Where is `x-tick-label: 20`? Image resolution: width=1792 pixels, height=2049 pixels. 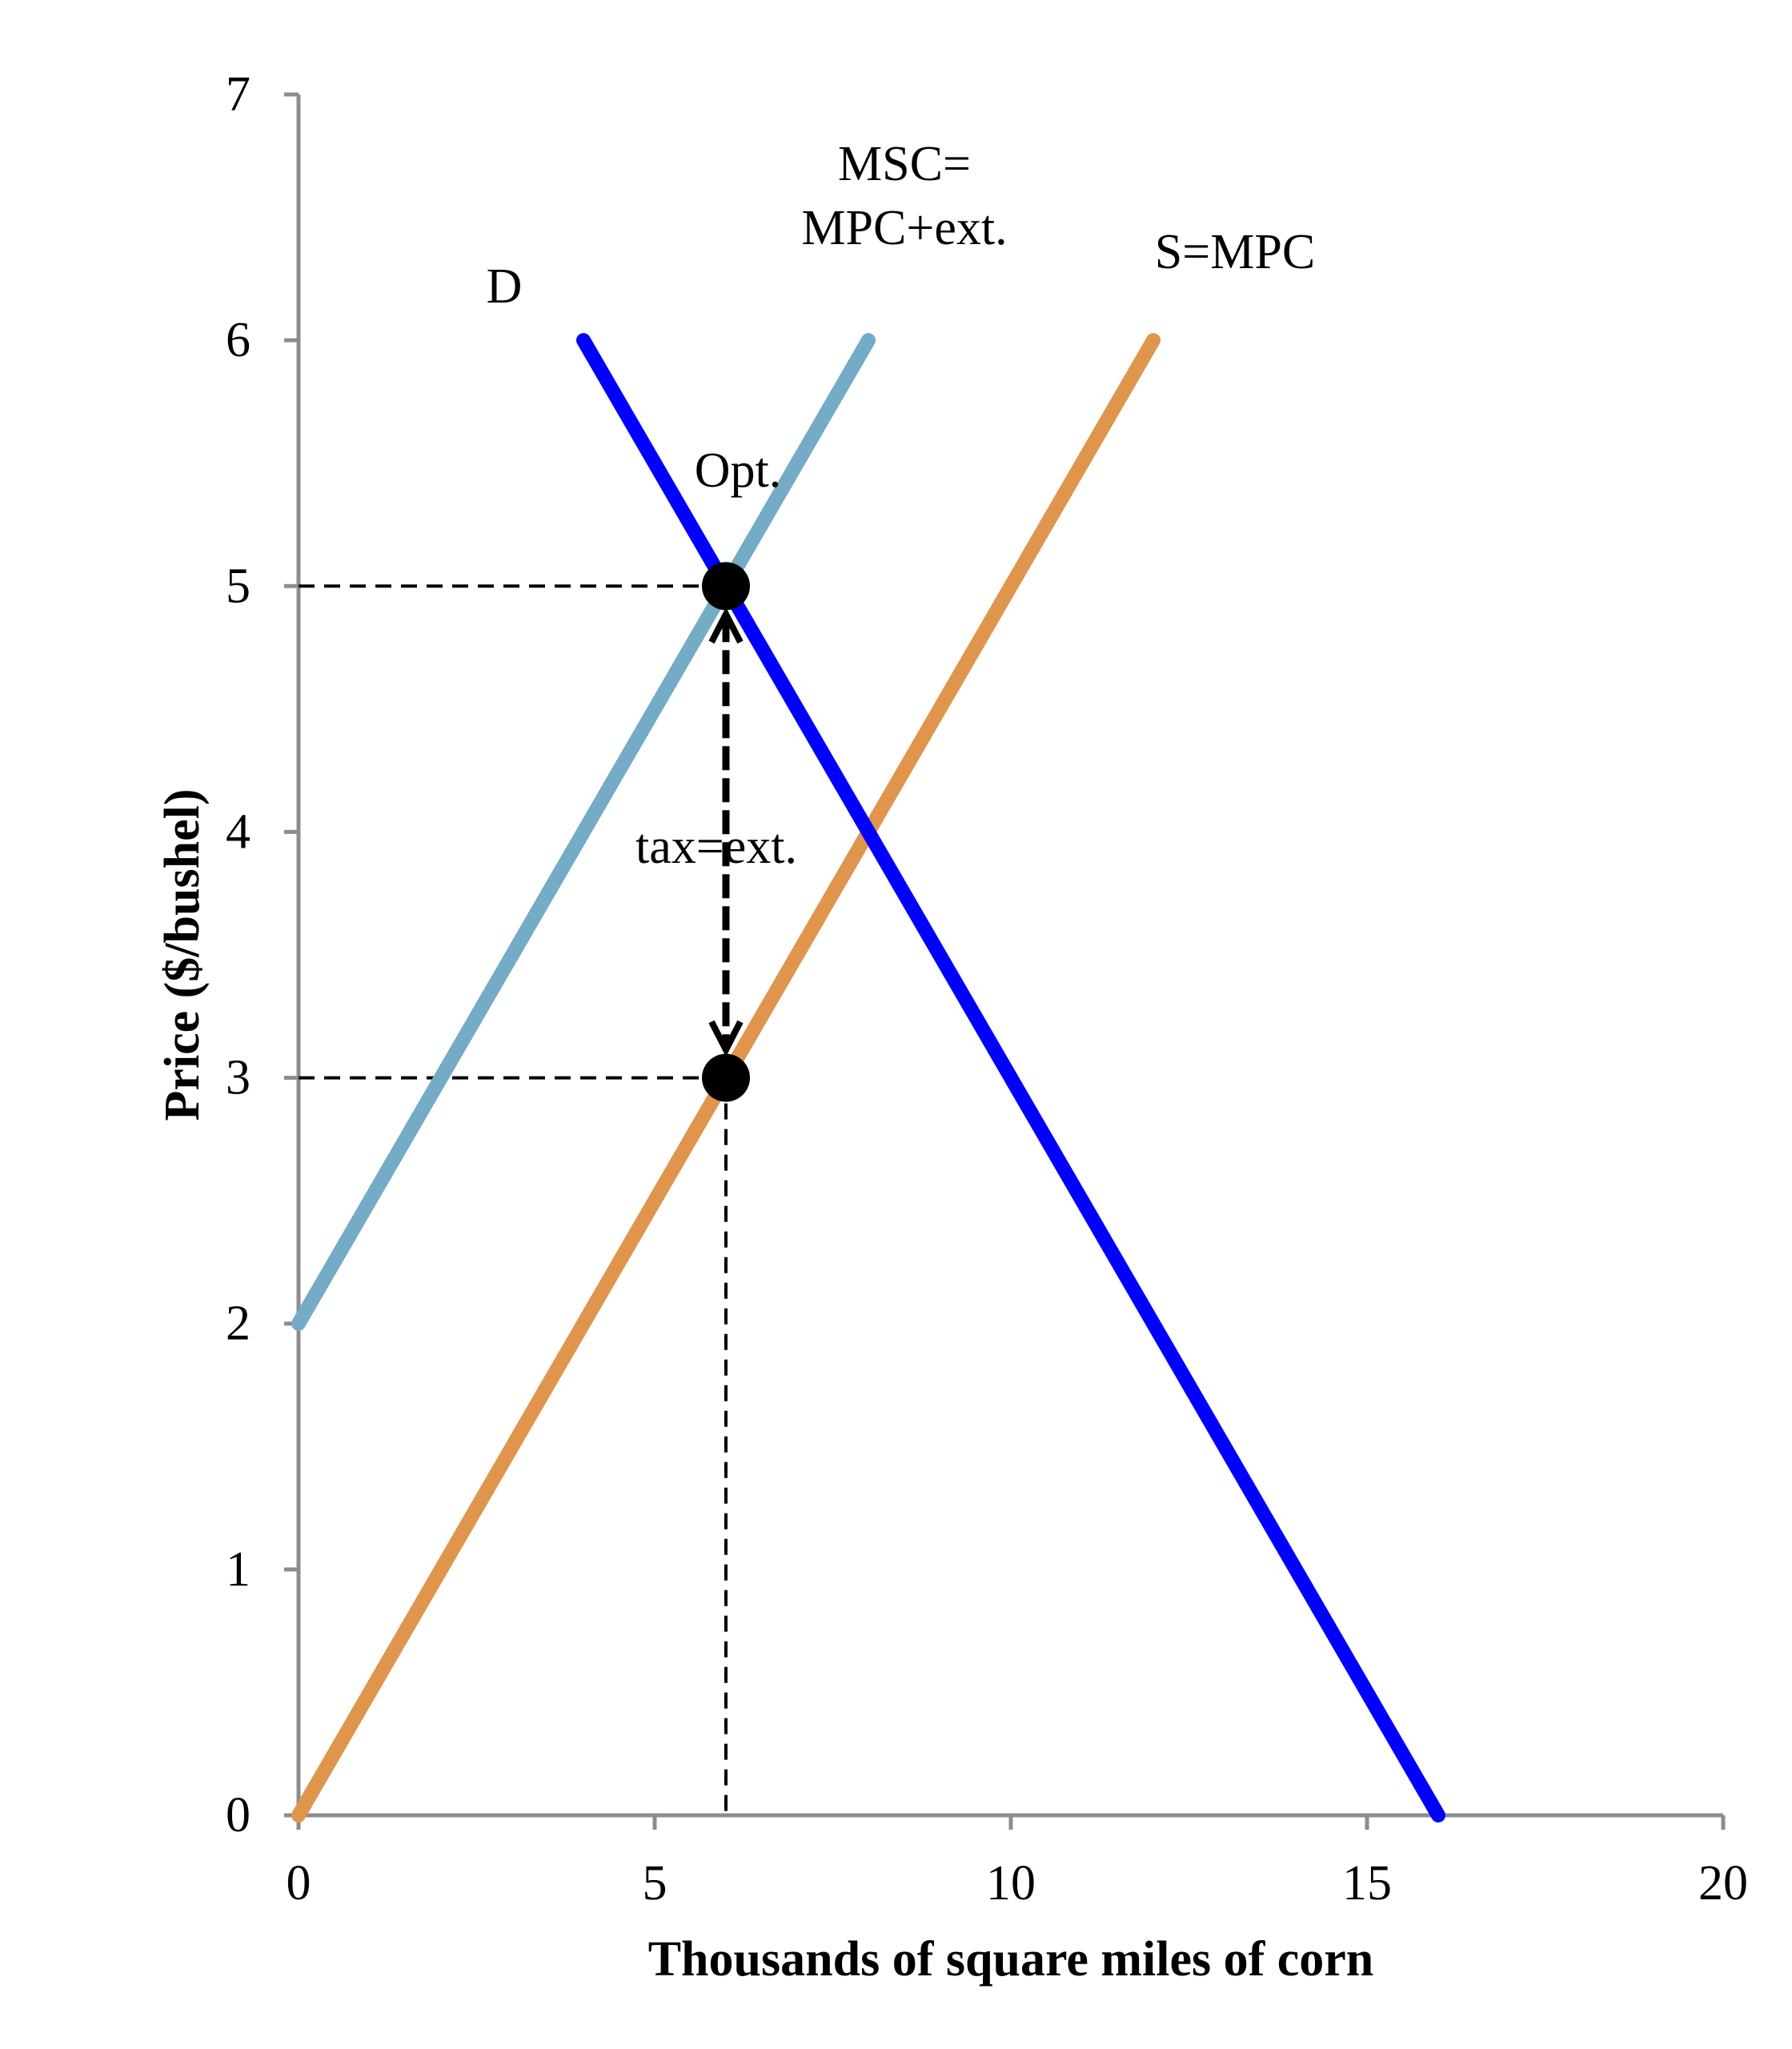 x-tick-label: 20 is located at coordinates (1723, 1883).